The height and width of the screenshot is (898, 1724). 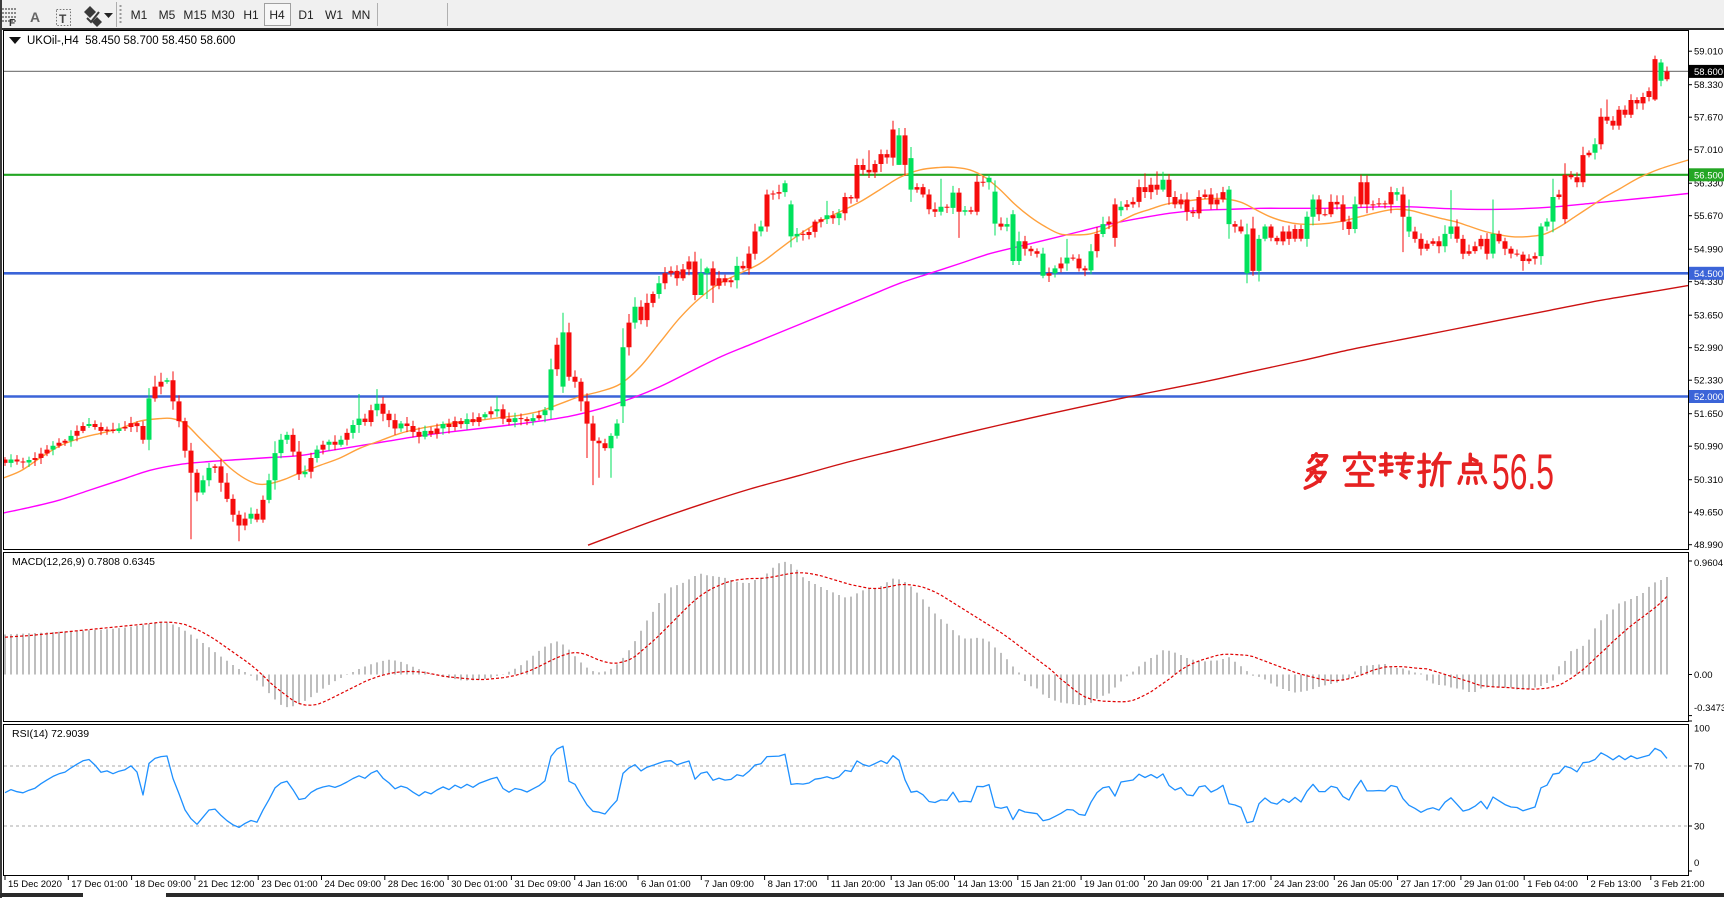 What do you see at coordinates (729, 884) in the screenshot?
I see `svg-text: 7 Jan 09:00` at bounding box center [729, 884].